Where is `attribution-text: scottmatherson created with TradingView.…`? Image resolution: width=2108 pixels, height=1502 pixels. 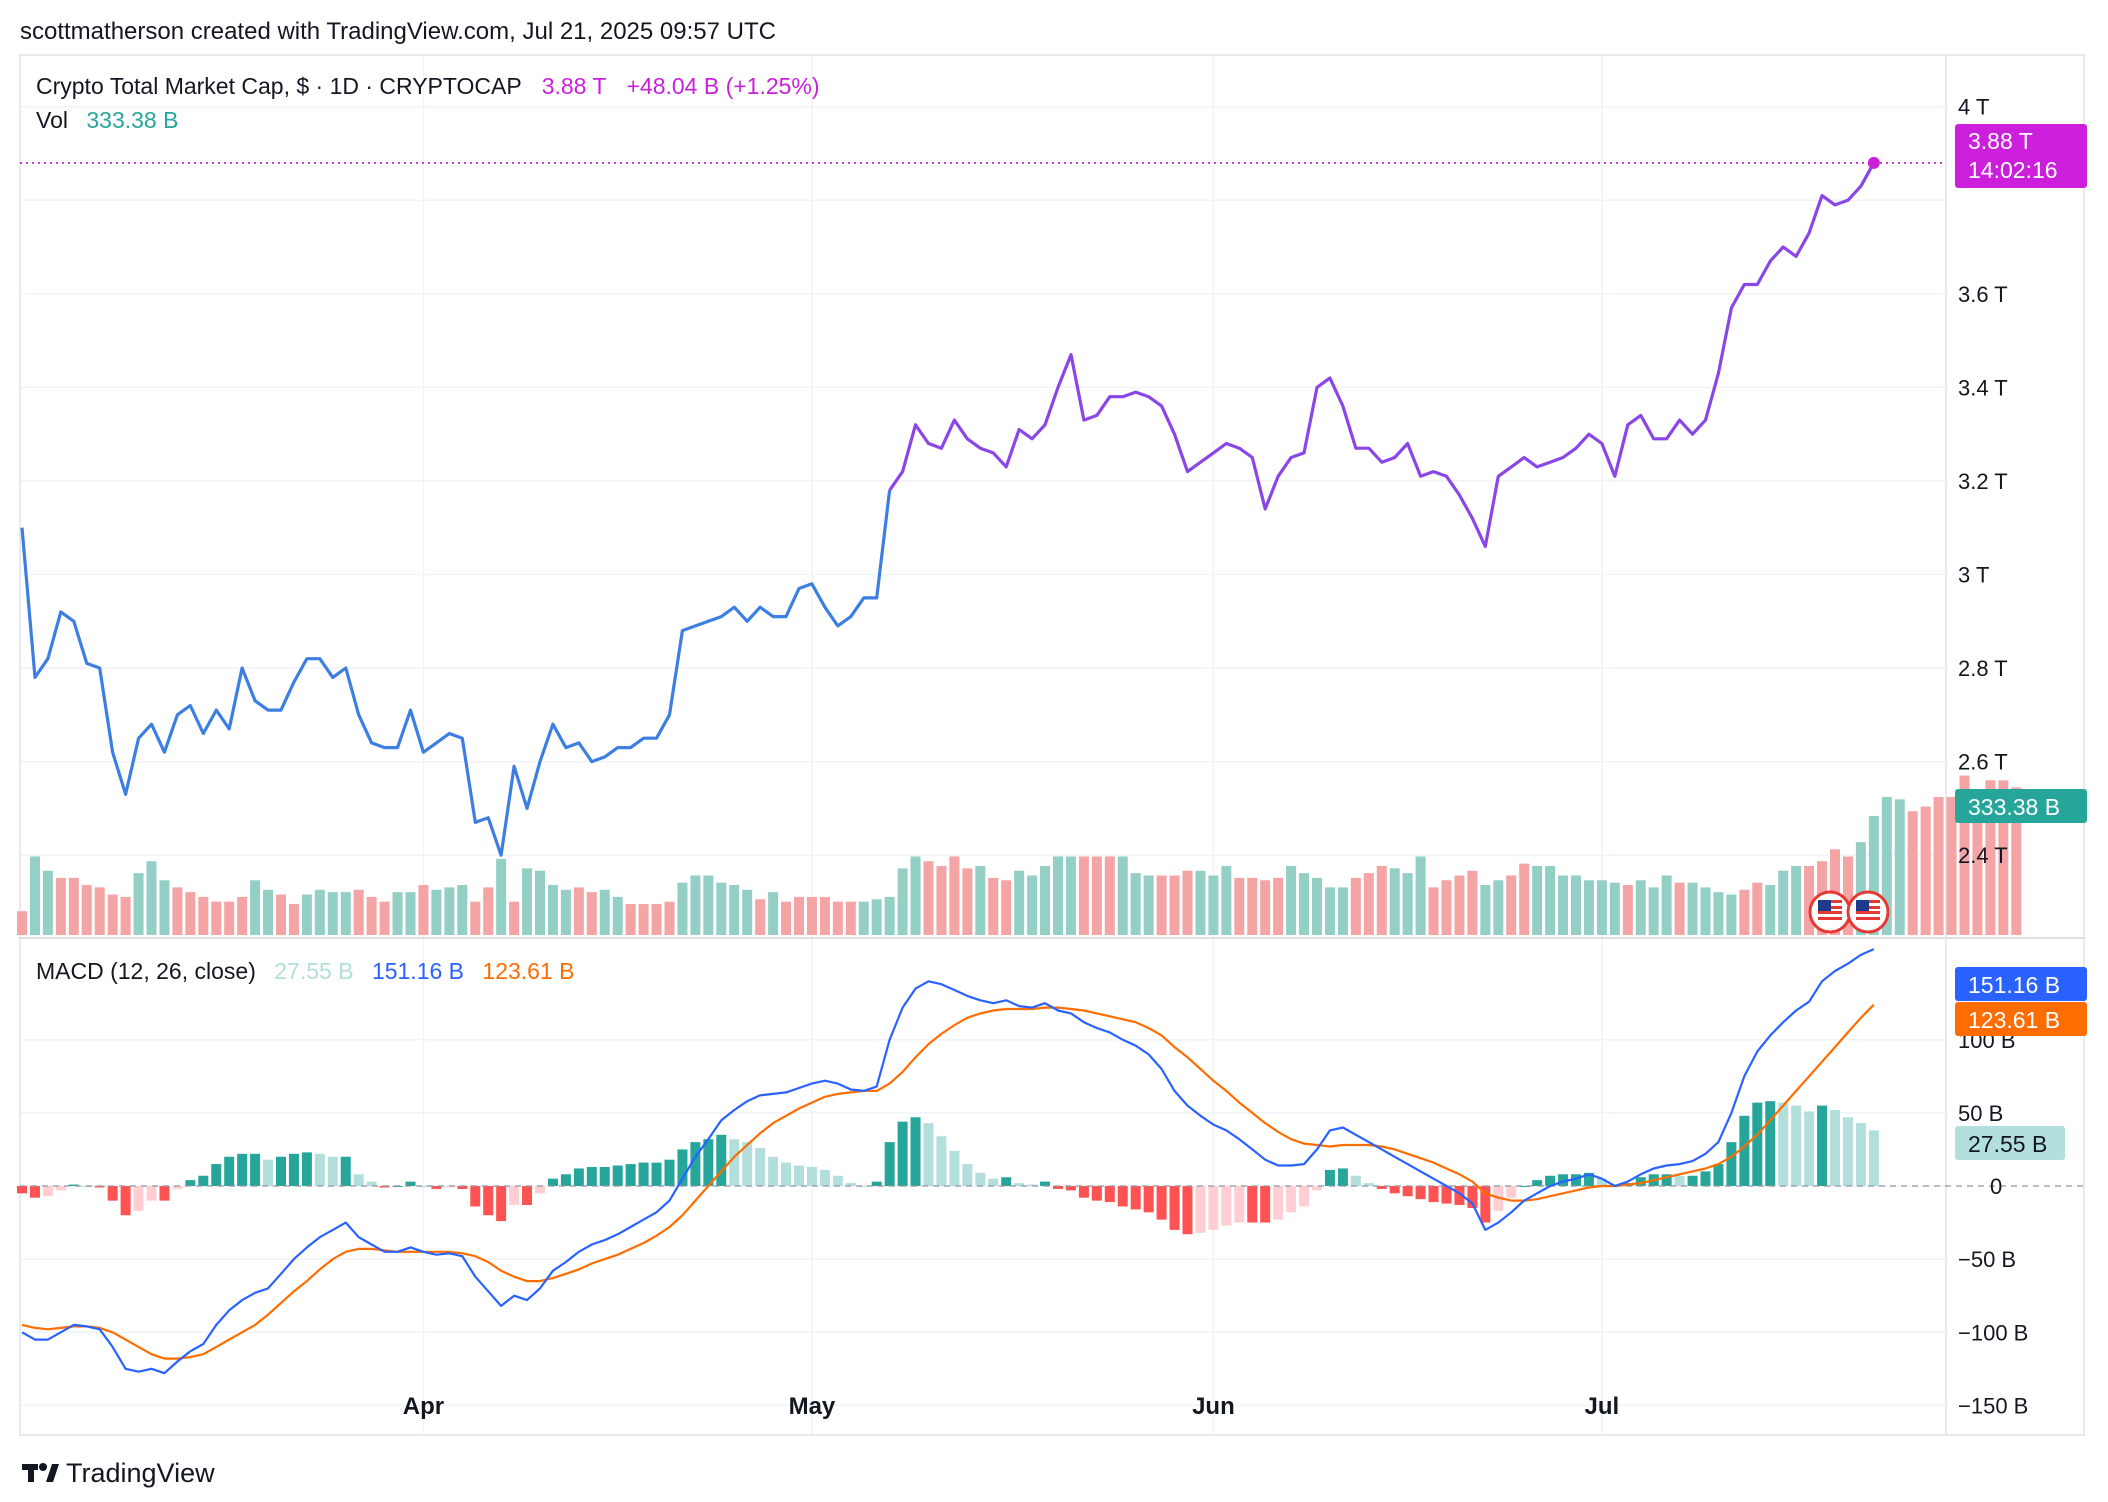
attribution-text: scottmatherson created with TradingView.… is located at coordinates (398, 31).